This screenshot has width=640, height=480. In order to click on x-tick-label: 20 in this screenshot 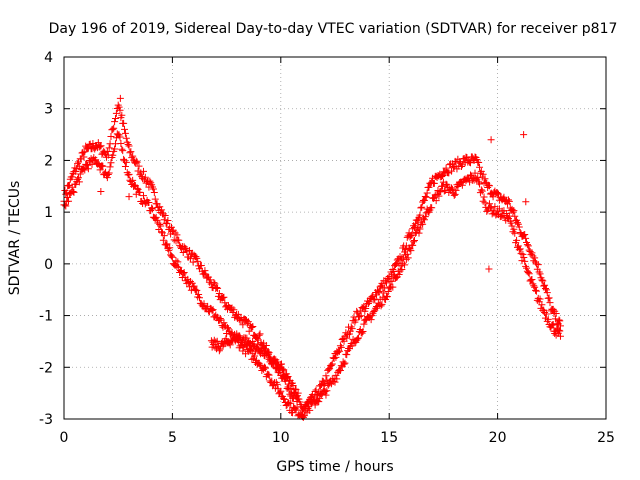, I will do `click(498, 438)`.